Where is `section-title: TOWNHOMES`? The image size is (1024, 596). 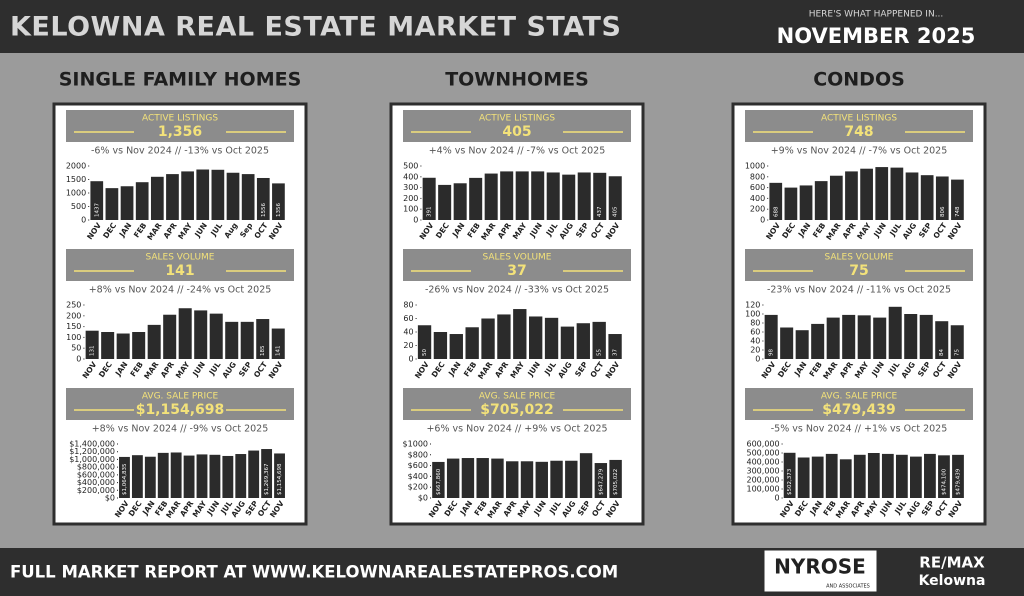
section-title: TOWNHOMES is located at coordinates (517, 80).